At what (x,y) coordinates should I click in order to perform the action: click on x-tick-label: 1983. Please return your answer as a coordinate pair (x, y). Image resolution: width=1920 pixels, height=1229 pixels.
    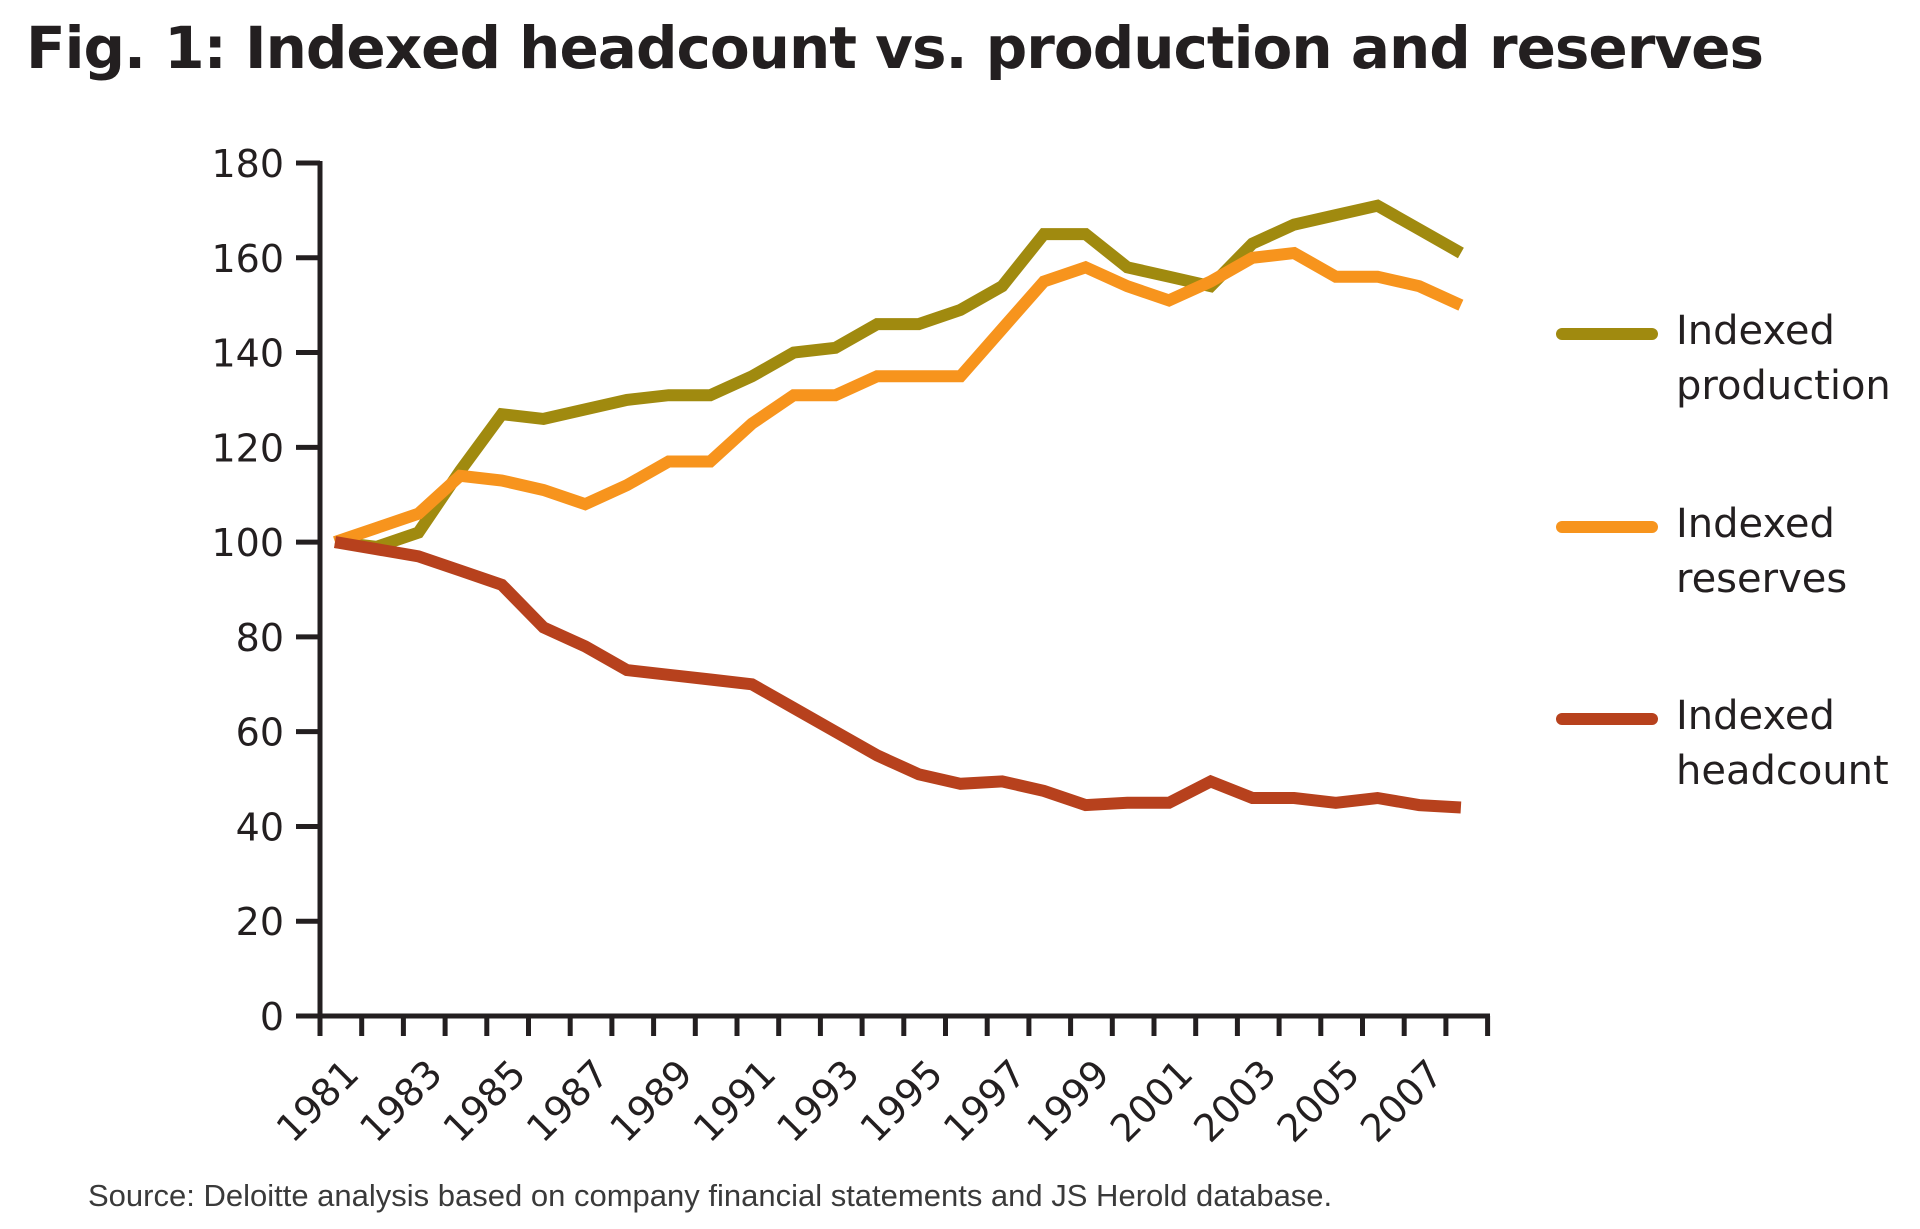
    Looking at the image, I should click on (401, 1101).